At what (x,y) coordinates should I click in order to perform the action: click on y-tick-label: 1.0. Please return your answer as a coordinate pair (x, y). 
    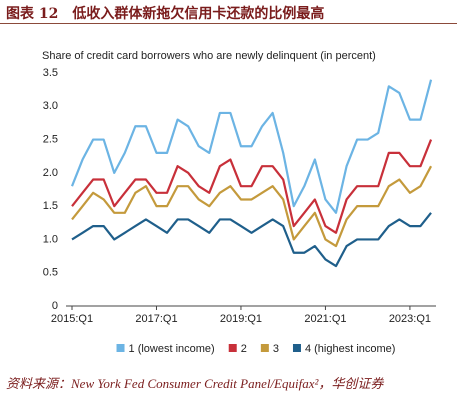
    Looking at the image, I should click on (50, 239).